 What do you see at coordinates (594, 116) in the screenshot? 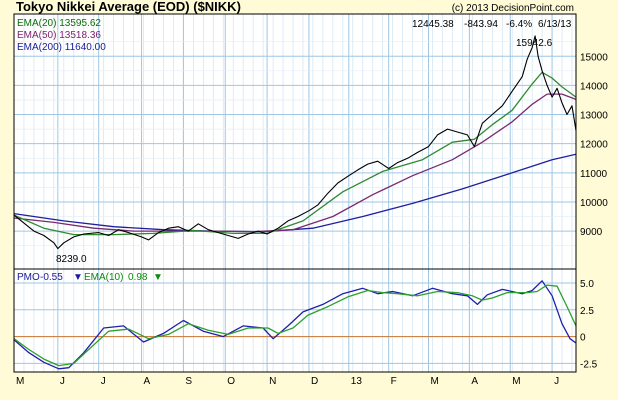
I see `price-tick-label: 13000` at bounding box center [594, 116].